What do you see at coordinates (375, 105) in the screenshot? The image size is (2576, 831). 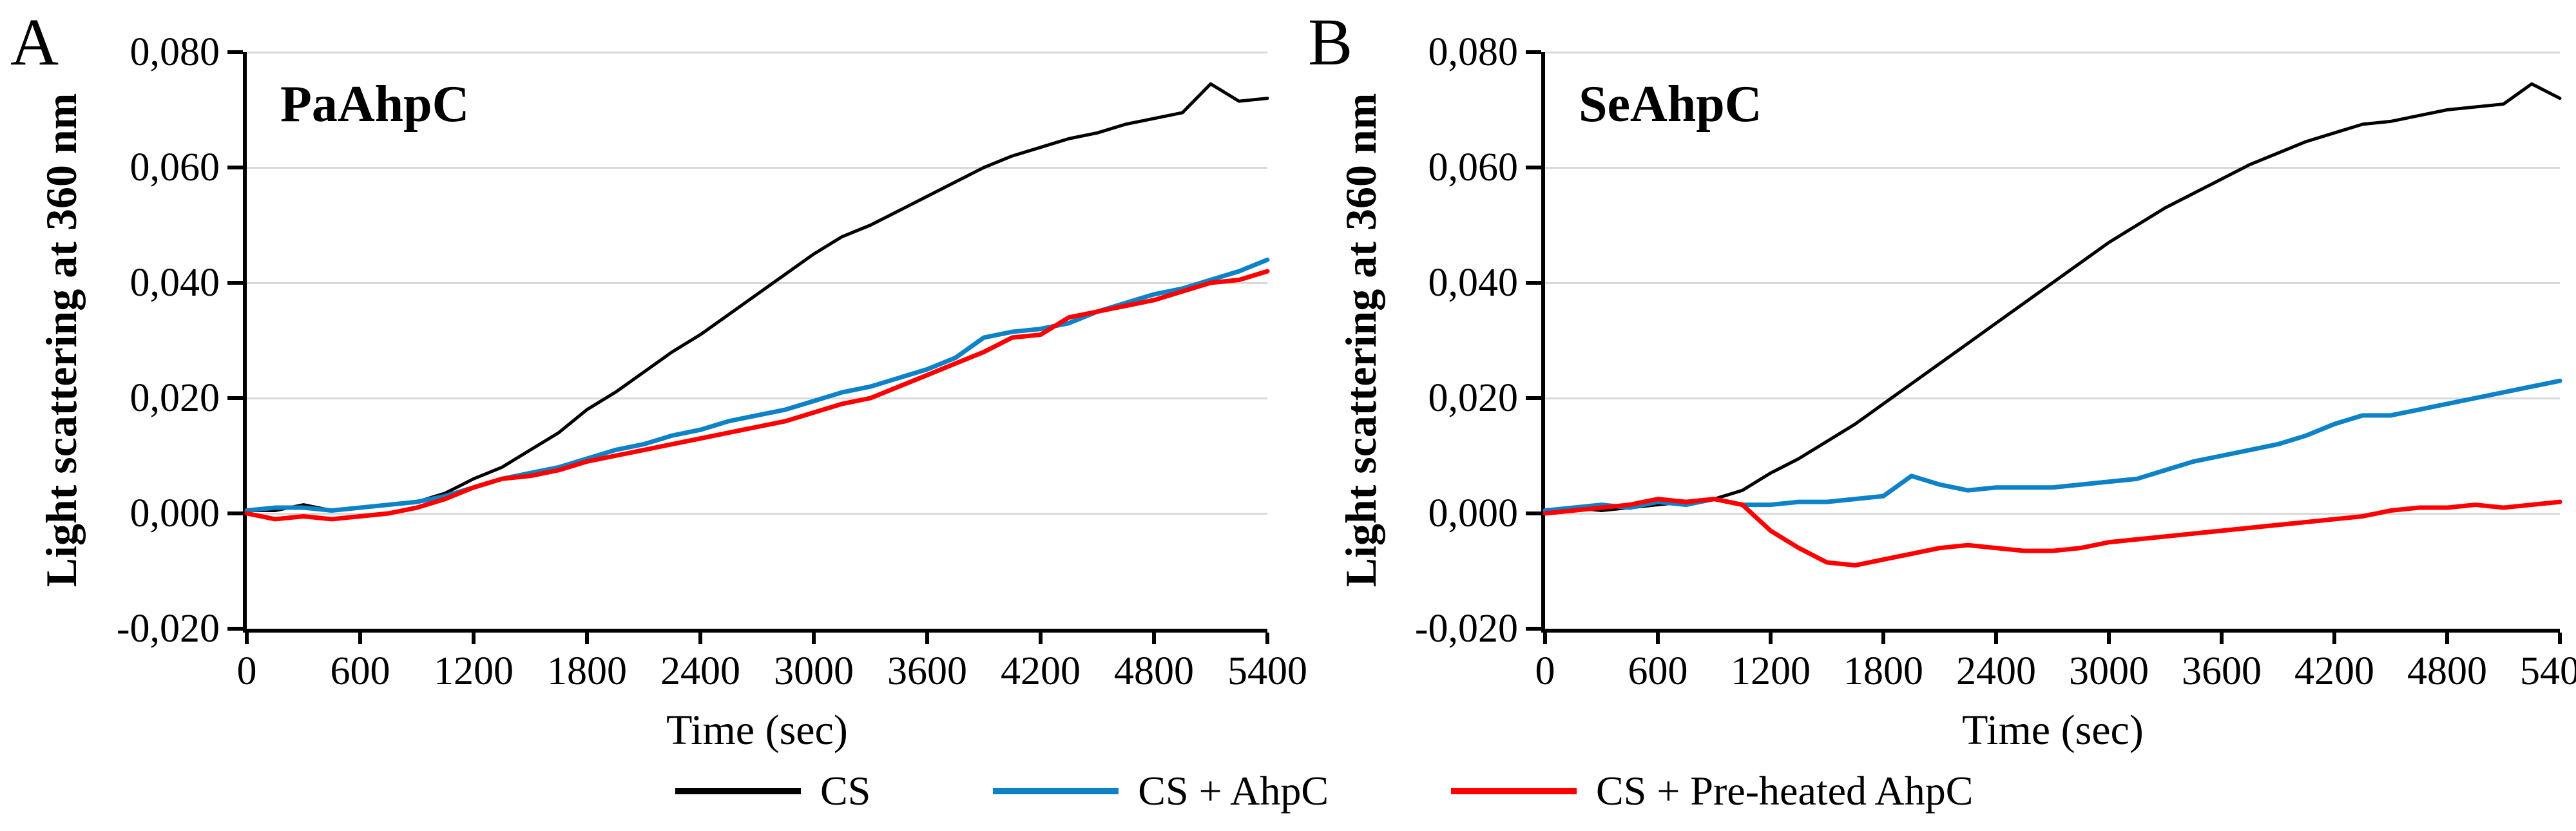 I see `plot-title-paahpc: PaAhpC` at bounding box center [375, 105].